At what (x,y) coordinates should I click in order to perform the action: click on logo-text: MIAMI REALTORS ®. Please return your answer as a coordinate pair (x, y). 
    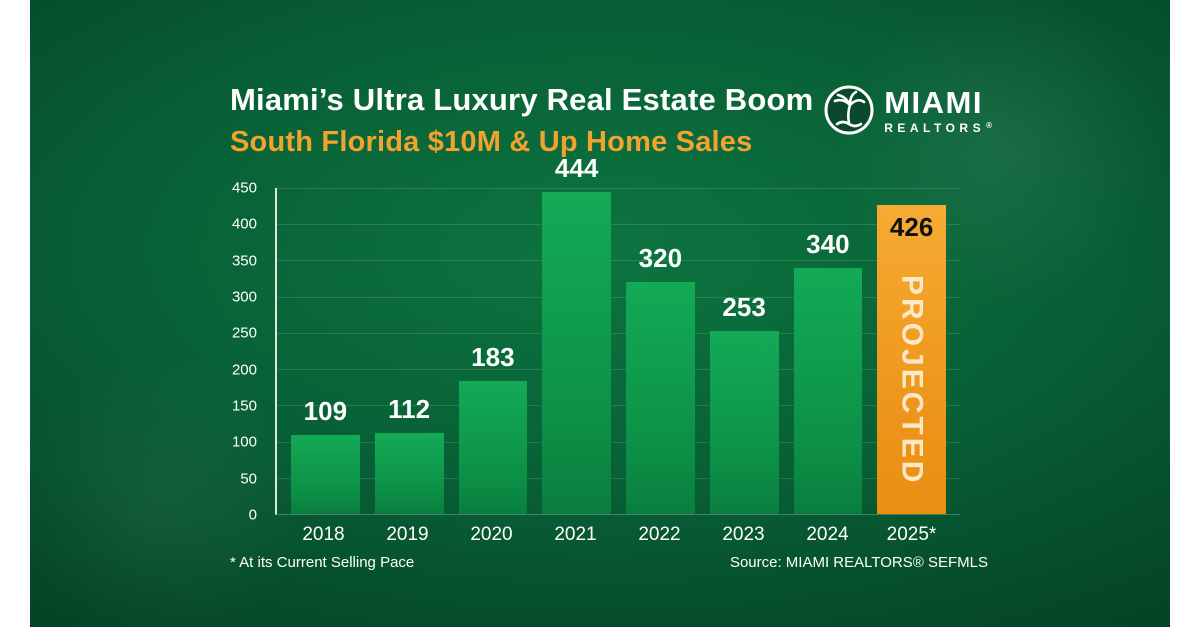
    Looking at the image, I should click on (938, 110).